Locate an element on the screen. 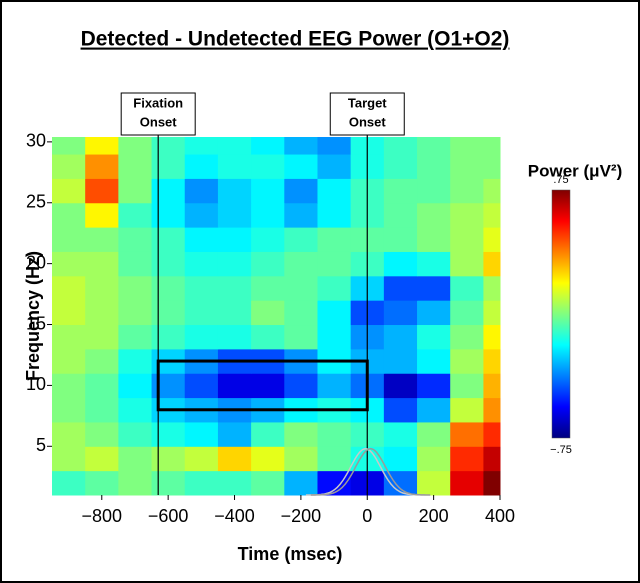 The width and height of the screenshot is (640, 583). chart-title: Detected - Undetected EEG Power (O1+O2) is located at coordinates (295, 39).